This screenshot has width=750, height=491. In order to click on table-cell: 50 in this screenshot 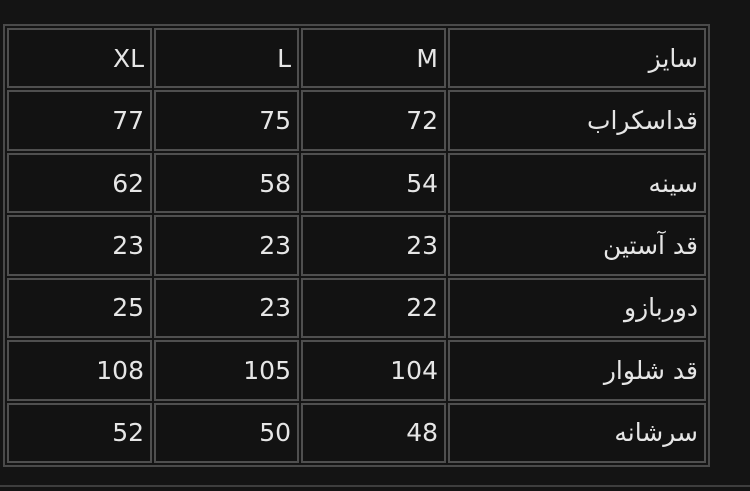, I will do `click(226, 432)`.